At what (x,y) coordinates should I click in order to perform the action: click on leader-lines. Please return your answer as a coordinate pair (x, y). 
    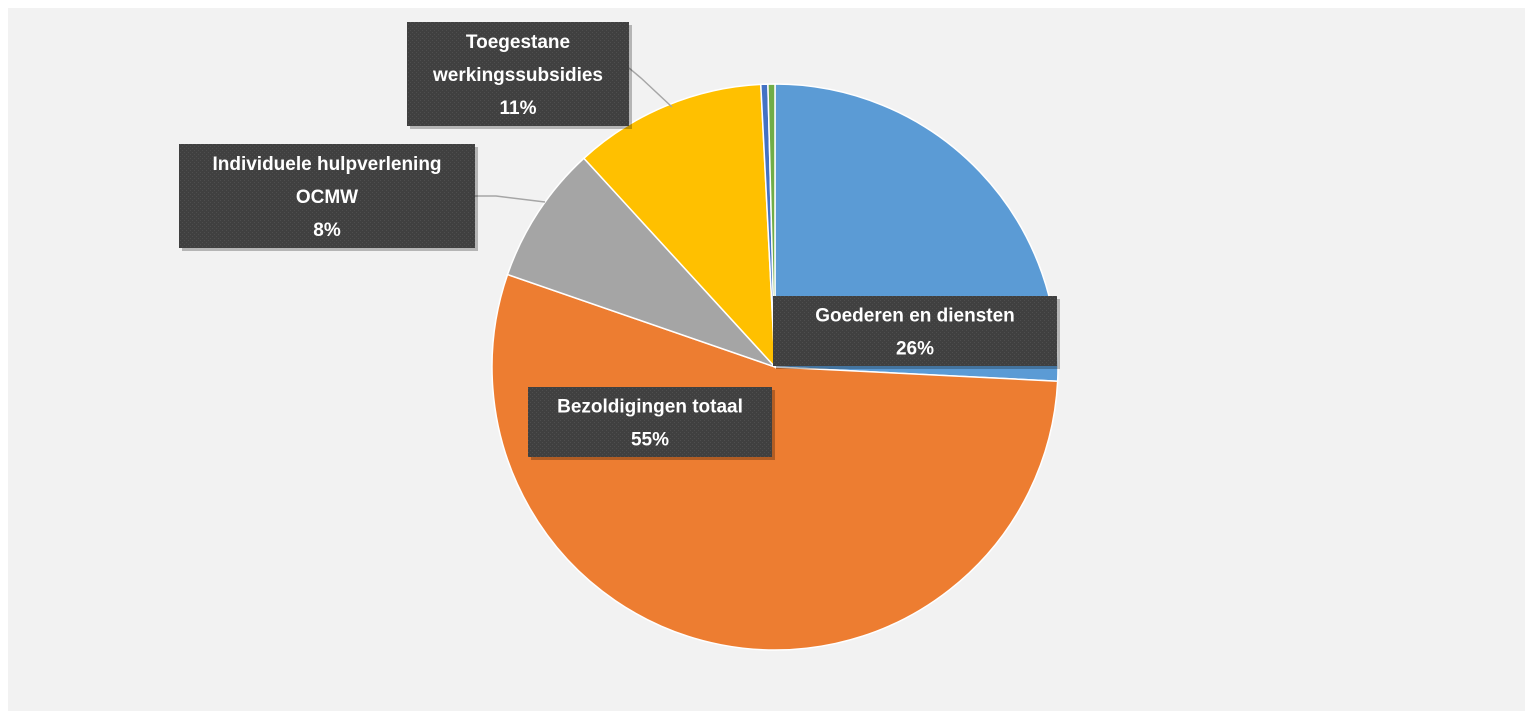
    Looking at the image, I should click on (574, 135).